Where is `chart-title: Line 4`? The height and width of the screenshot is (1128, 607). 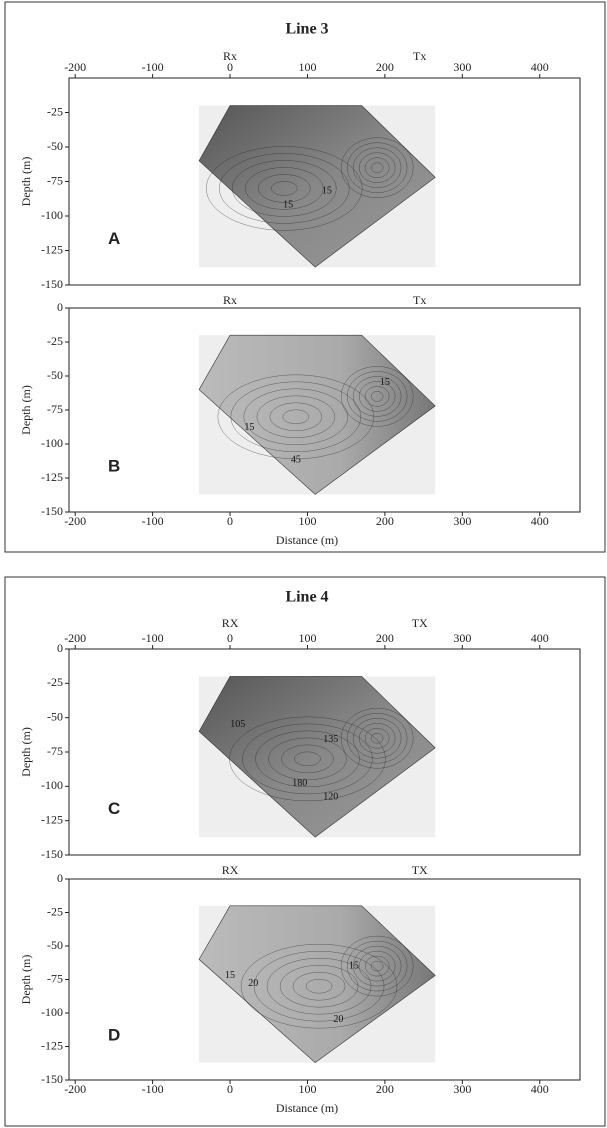
chart-title: Line 4 is located at coordinates (306, 597).